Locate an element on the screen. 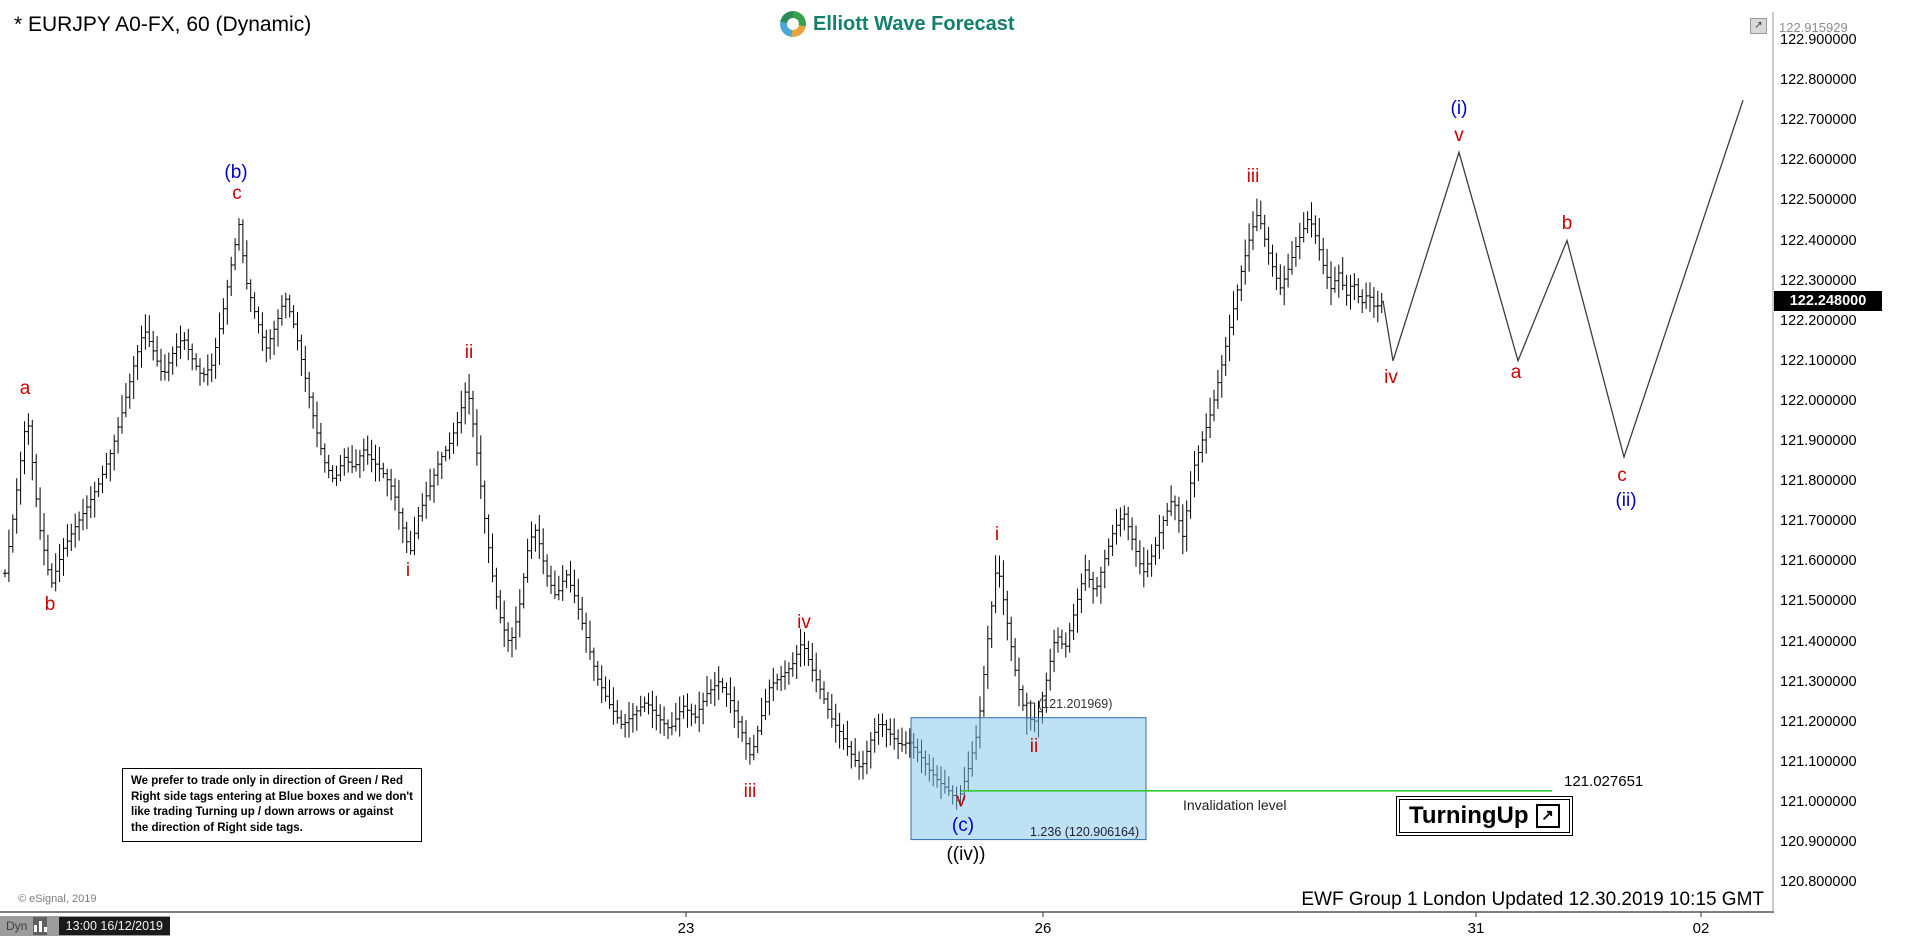  time-axis-label: 02 is located at coordinates (1701, 928).